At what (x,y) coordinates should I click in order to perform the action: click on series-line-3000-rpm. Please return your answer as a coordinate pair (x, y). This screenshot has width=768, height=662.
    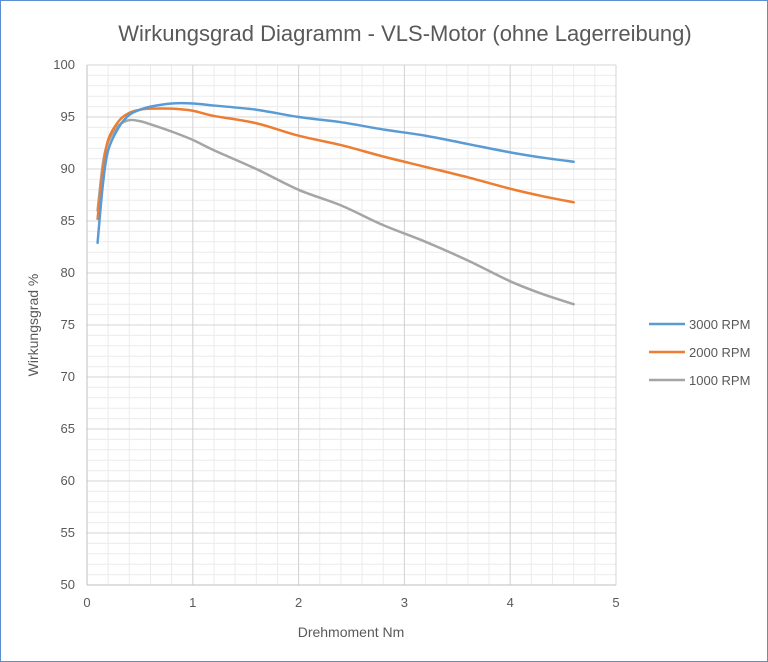
    Looking at the image, I should click on (335, 173).